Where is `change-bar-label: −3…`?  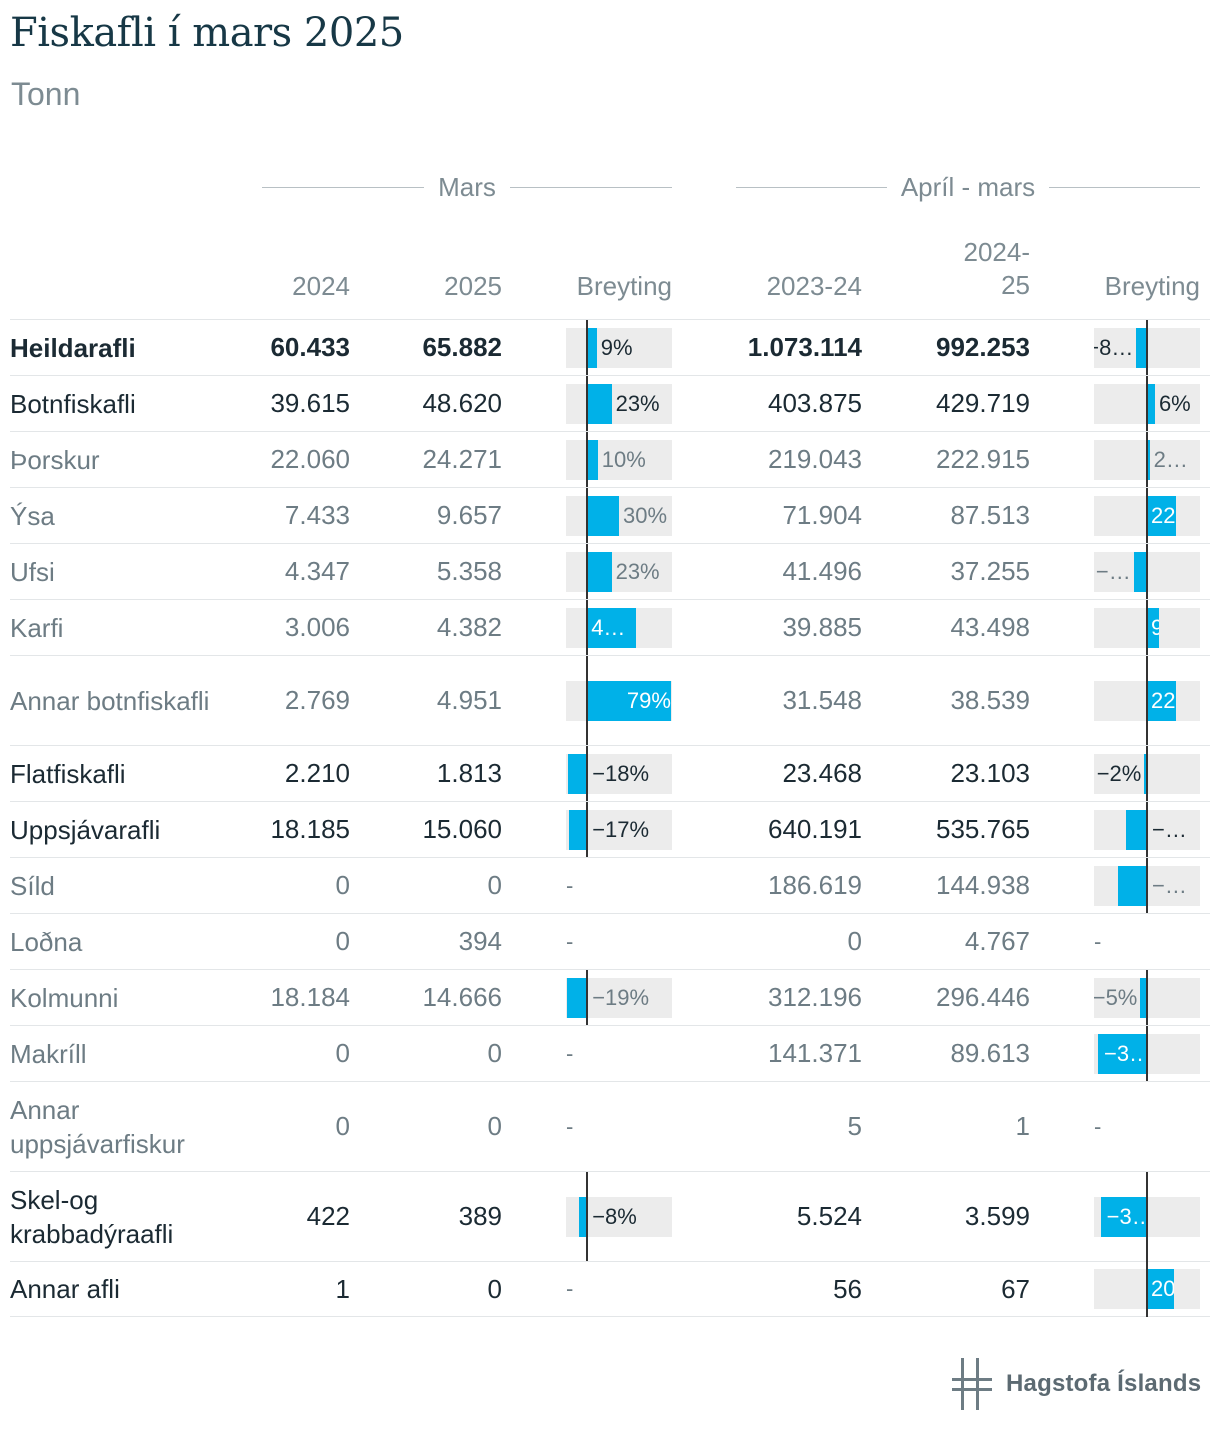 change-bar-label: −3… is located at coordinates (1125, 1216).